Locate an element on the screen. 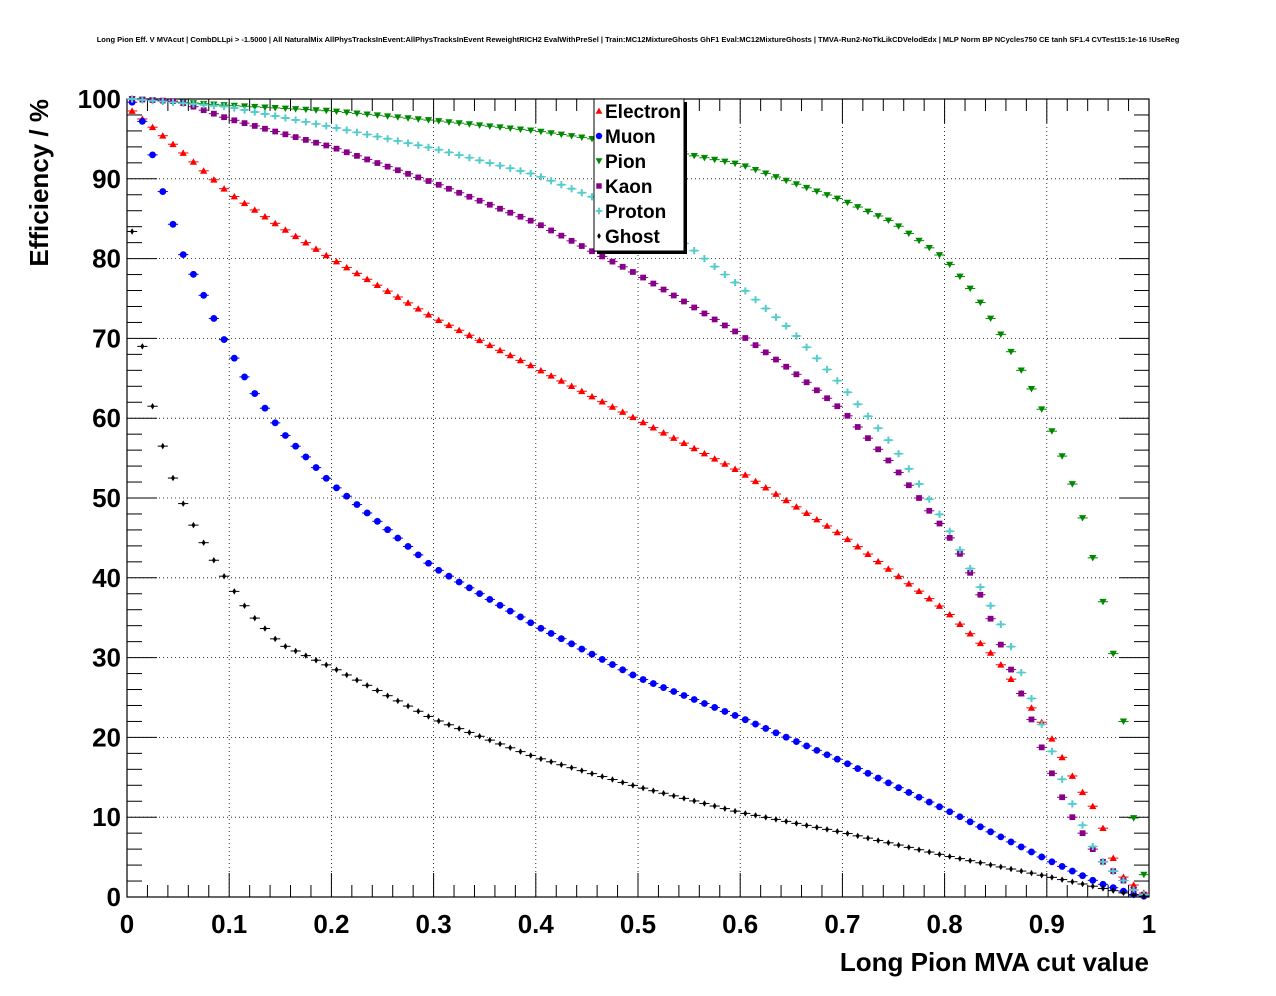 The image size is (1276, 996). x-tick-label: 0.6 is located at coordinates (740, 924).